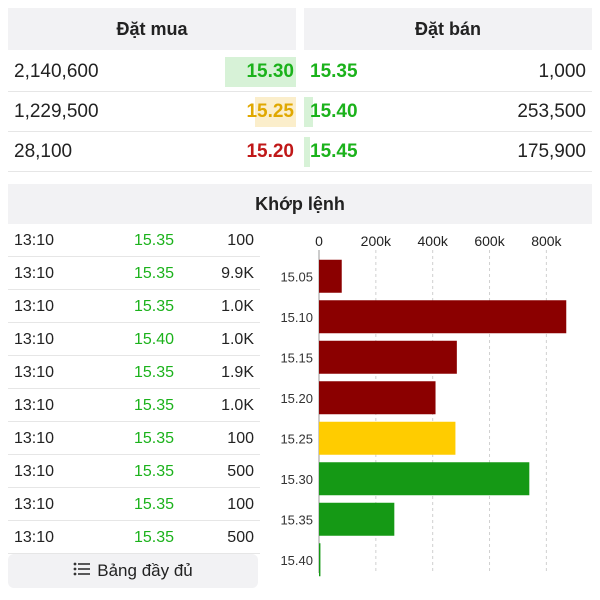  Describe the element at coordinates (145, 570) in the screenshot. I see `full-board-label: Bảng đầy đủ` at that location.